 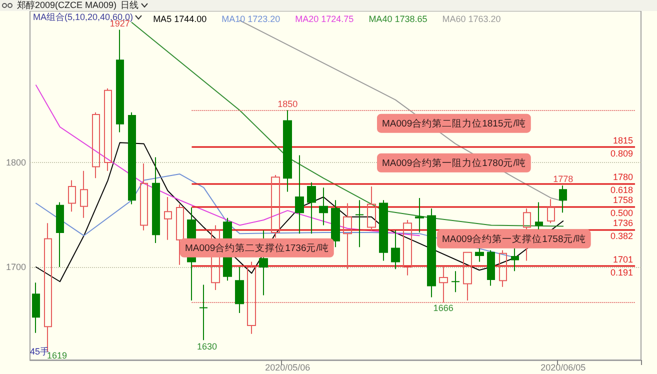 What do you see at coordinates (16, 267) in the screenshot?
I see `y-tick-label: 1700` at bounding box center [16, 267].